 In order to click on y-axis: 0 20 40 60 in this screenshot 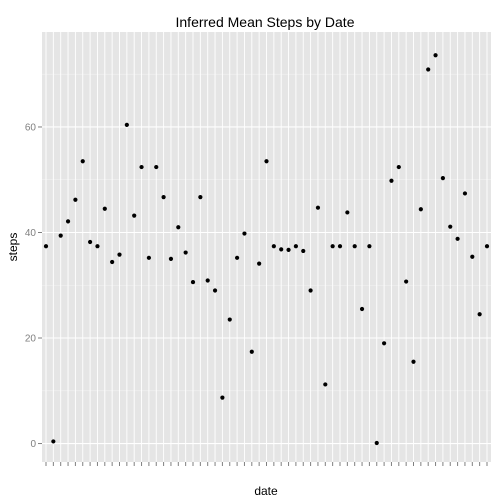, I will do `click(33, 286)`.